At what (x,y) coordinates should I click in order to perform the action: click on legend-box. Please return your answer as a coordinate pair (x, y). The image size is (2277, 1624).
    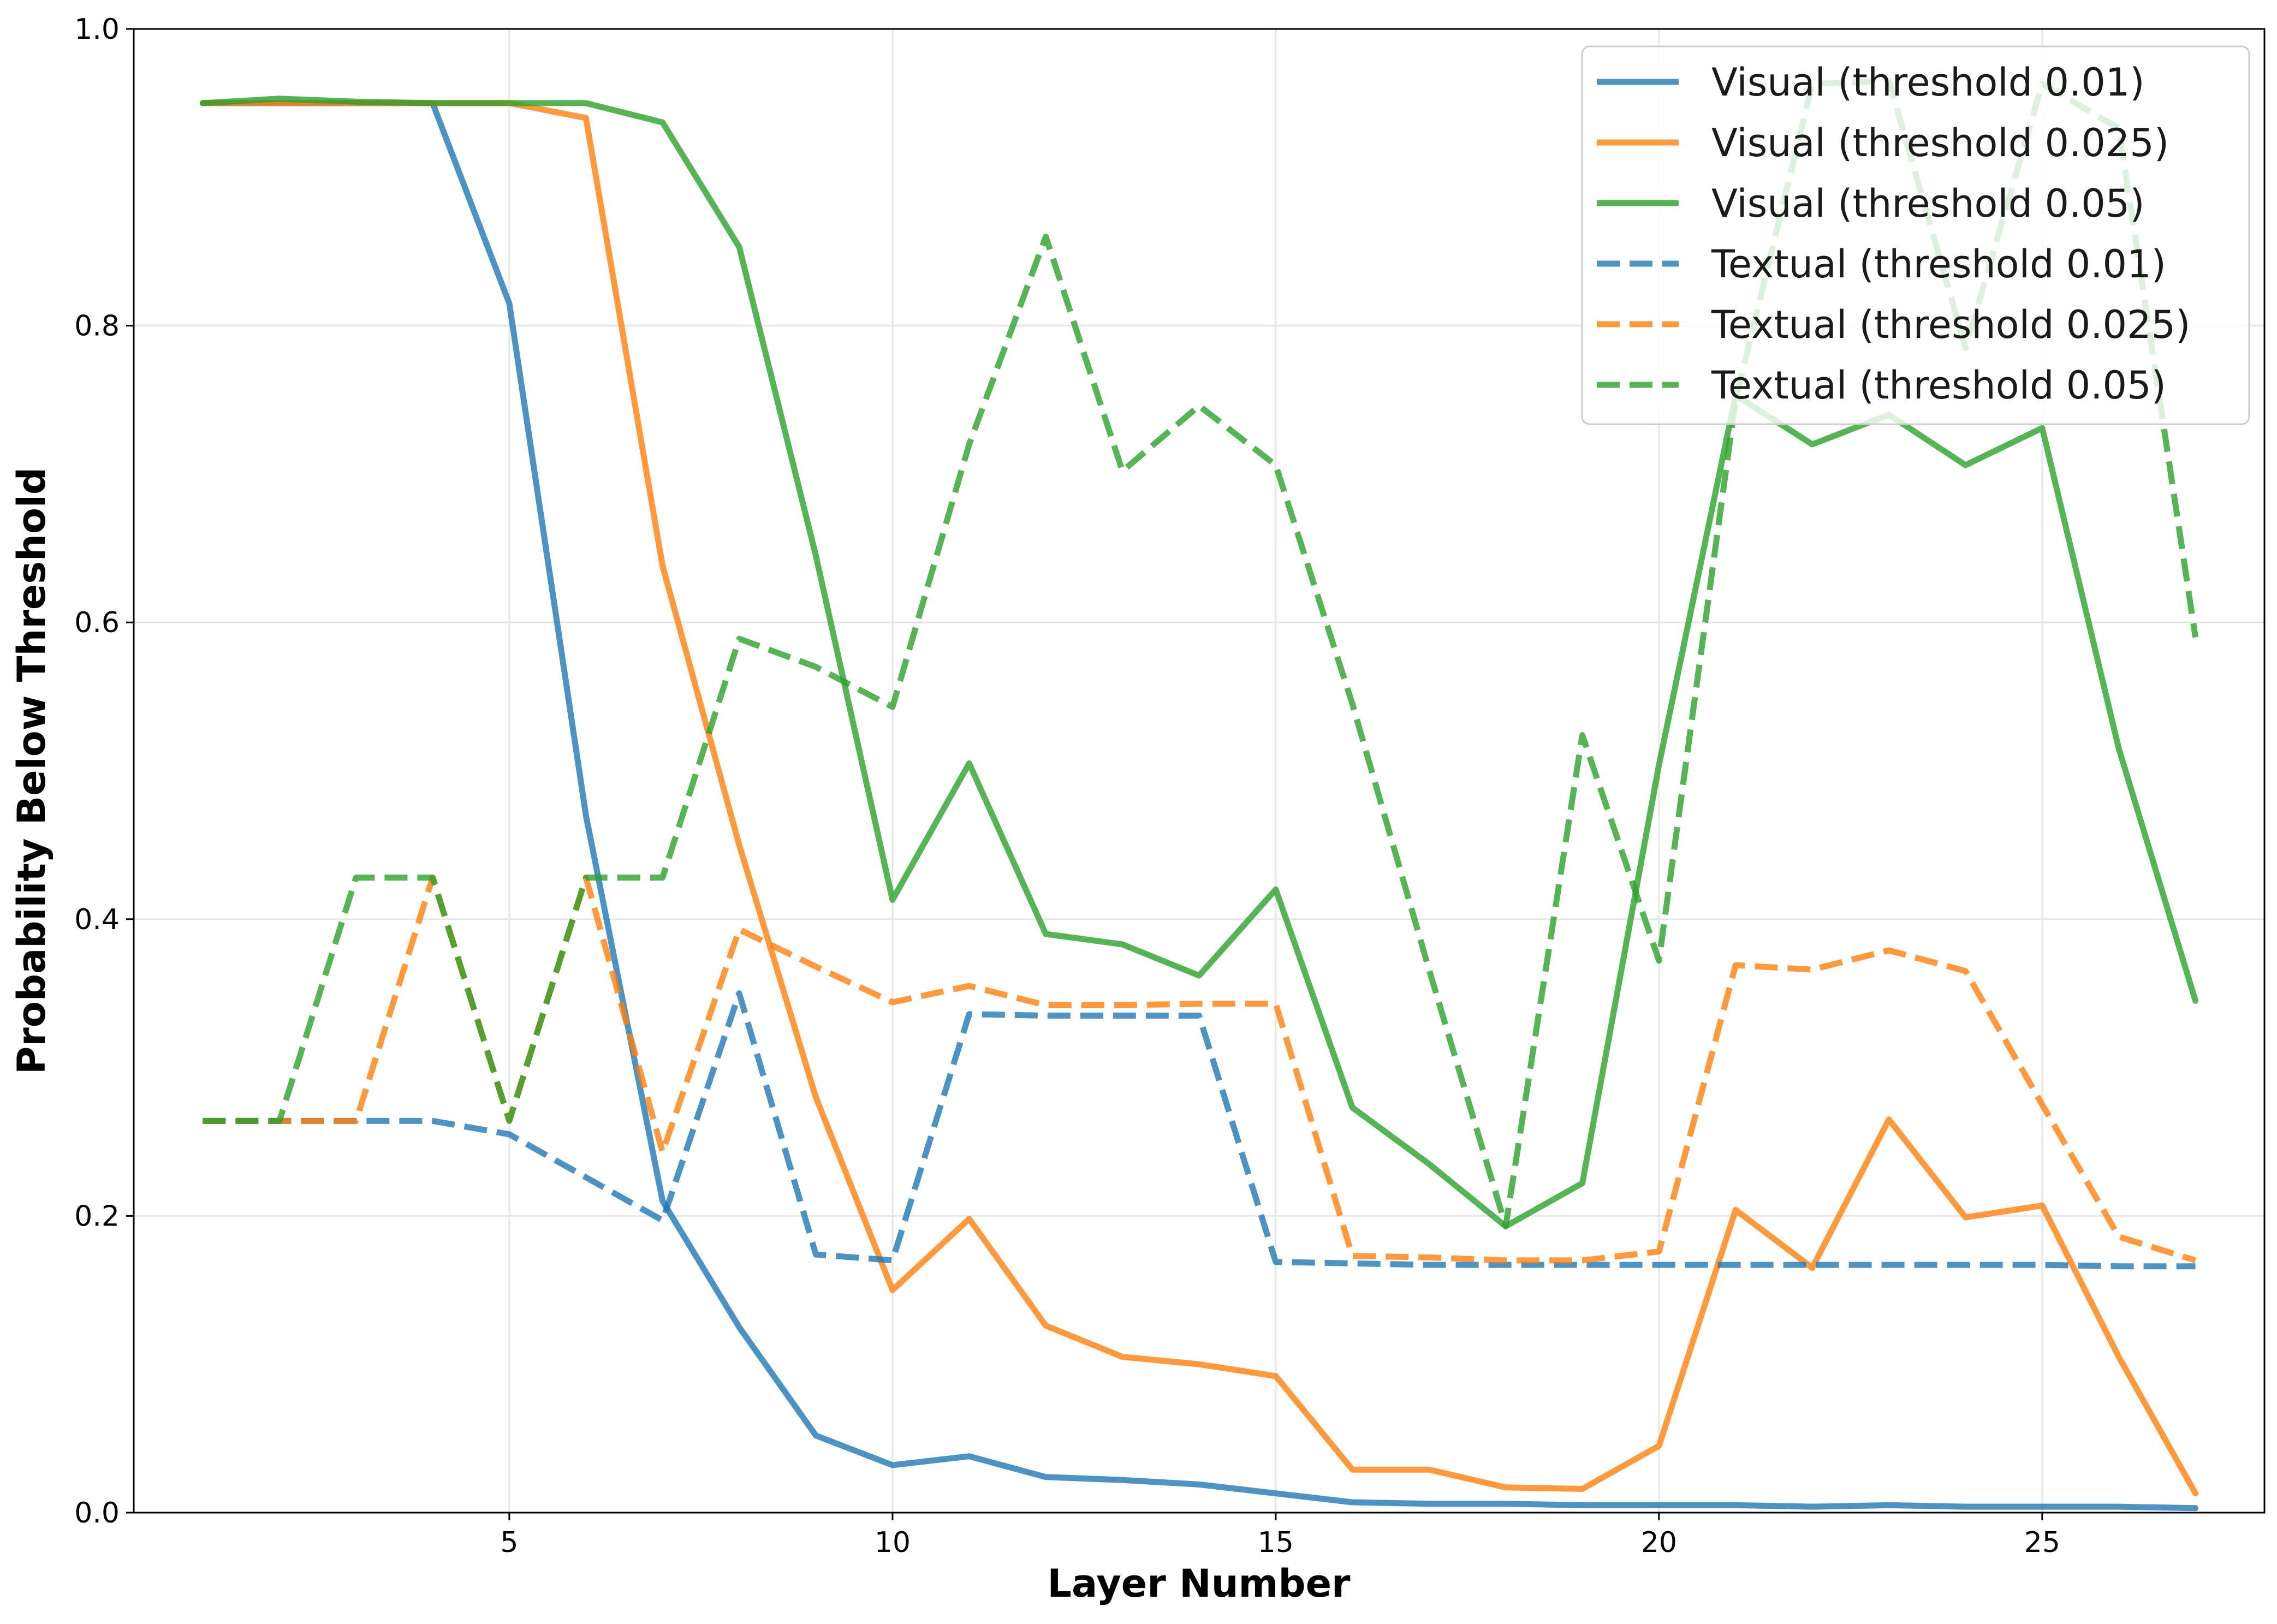
    Looking at the image, I should click on (1915, 235).